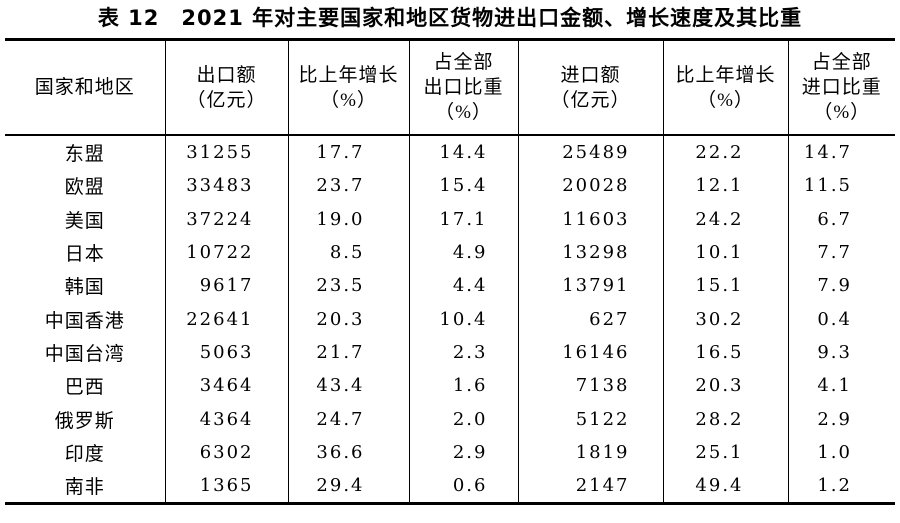 Image resolution: width=900 pixels, height=523 pixels. I want to click on import-share-cell: 1.2, so click(834, 486).